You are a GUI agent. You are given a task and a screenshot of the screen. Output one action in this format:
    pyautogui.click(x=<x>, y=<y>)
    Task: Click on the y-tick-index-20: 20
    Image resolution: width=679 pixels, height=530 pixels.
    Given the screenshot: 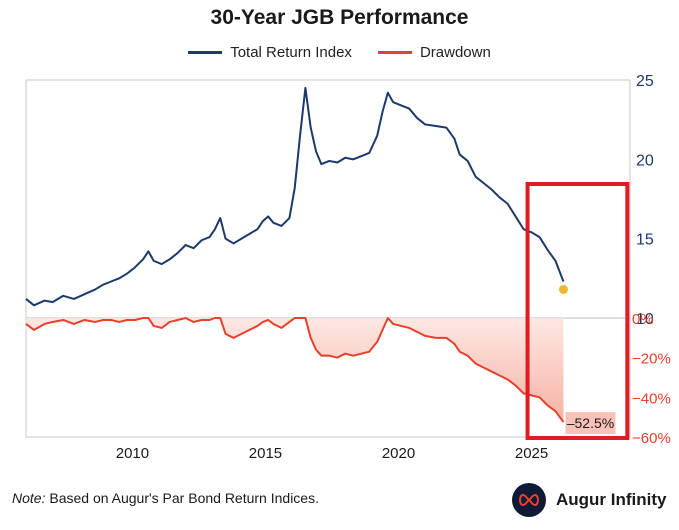 What is the action you would take?
    pyautogui.click(x=645, y=160)
    